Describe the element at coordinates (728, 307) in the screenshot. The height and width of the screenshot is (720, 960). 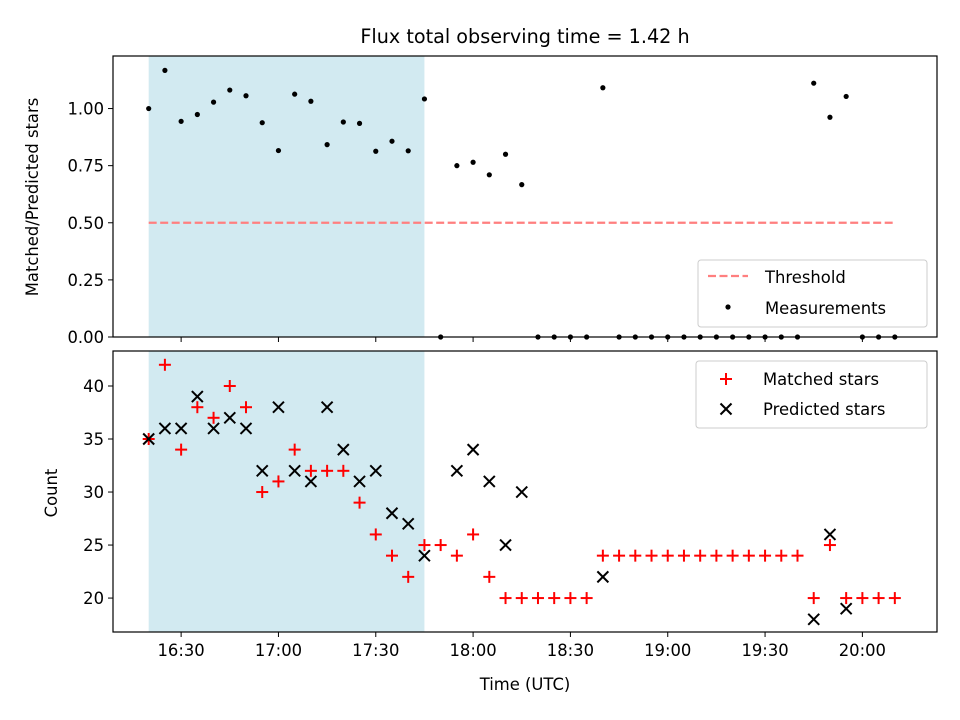
I see `measurements-legend-marker` at that location.